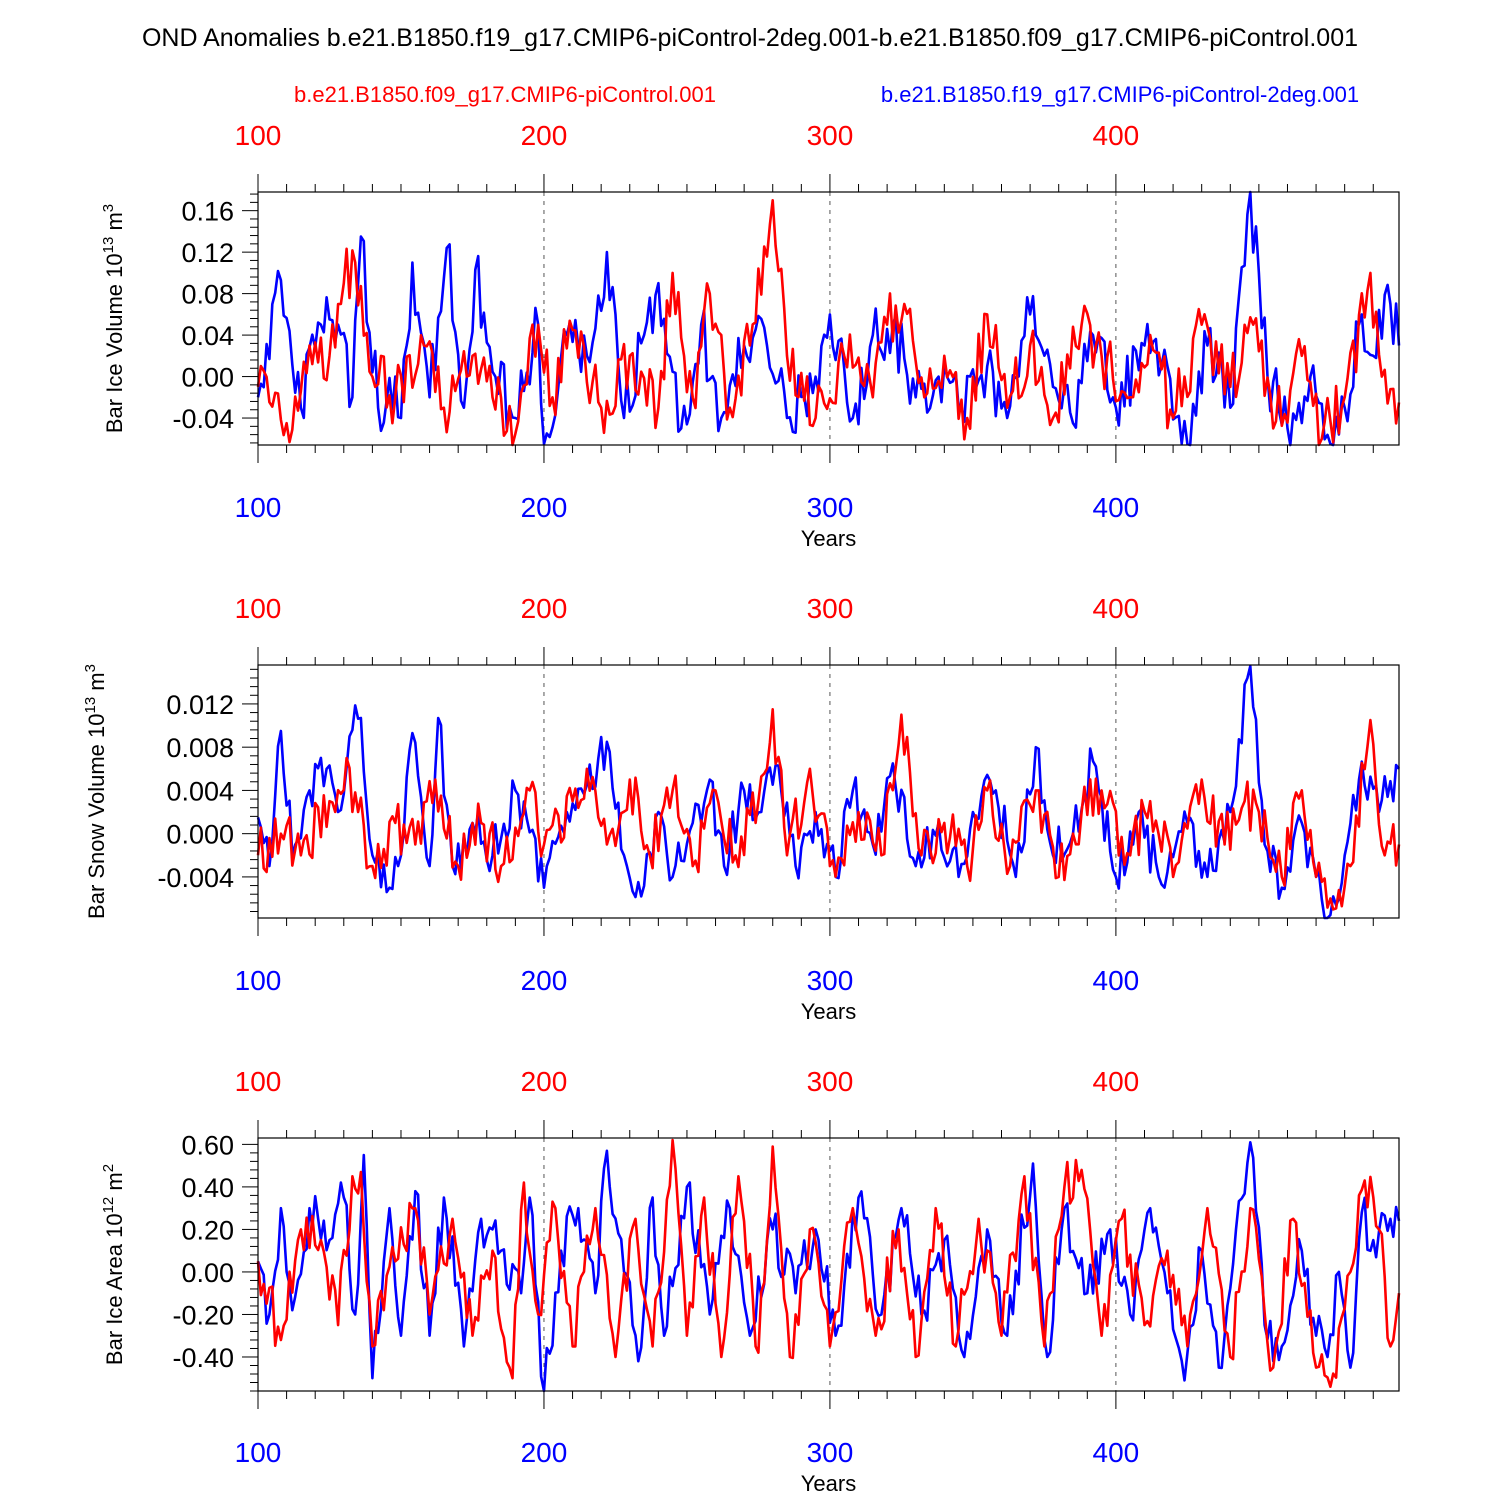 The image size is (1500, 1500). I want to click on y-tick-label: 0.08, so click(207, 295).